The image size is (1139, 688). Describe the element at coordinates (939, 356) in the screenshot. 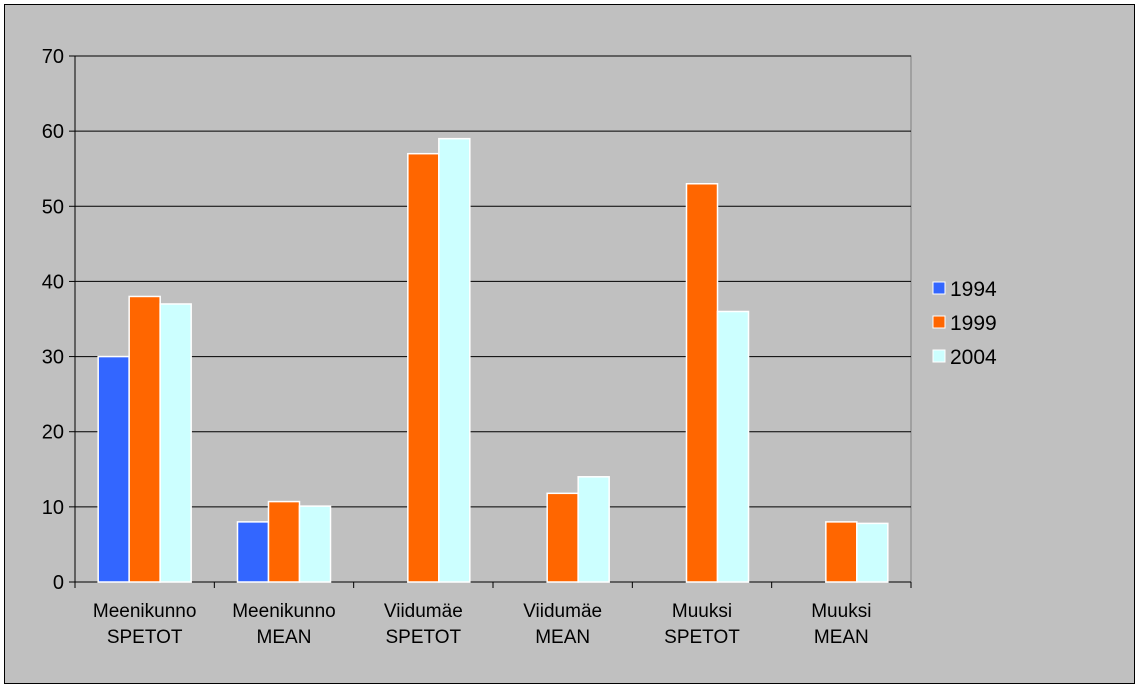

I see `legend-swatch-2004` at that location.